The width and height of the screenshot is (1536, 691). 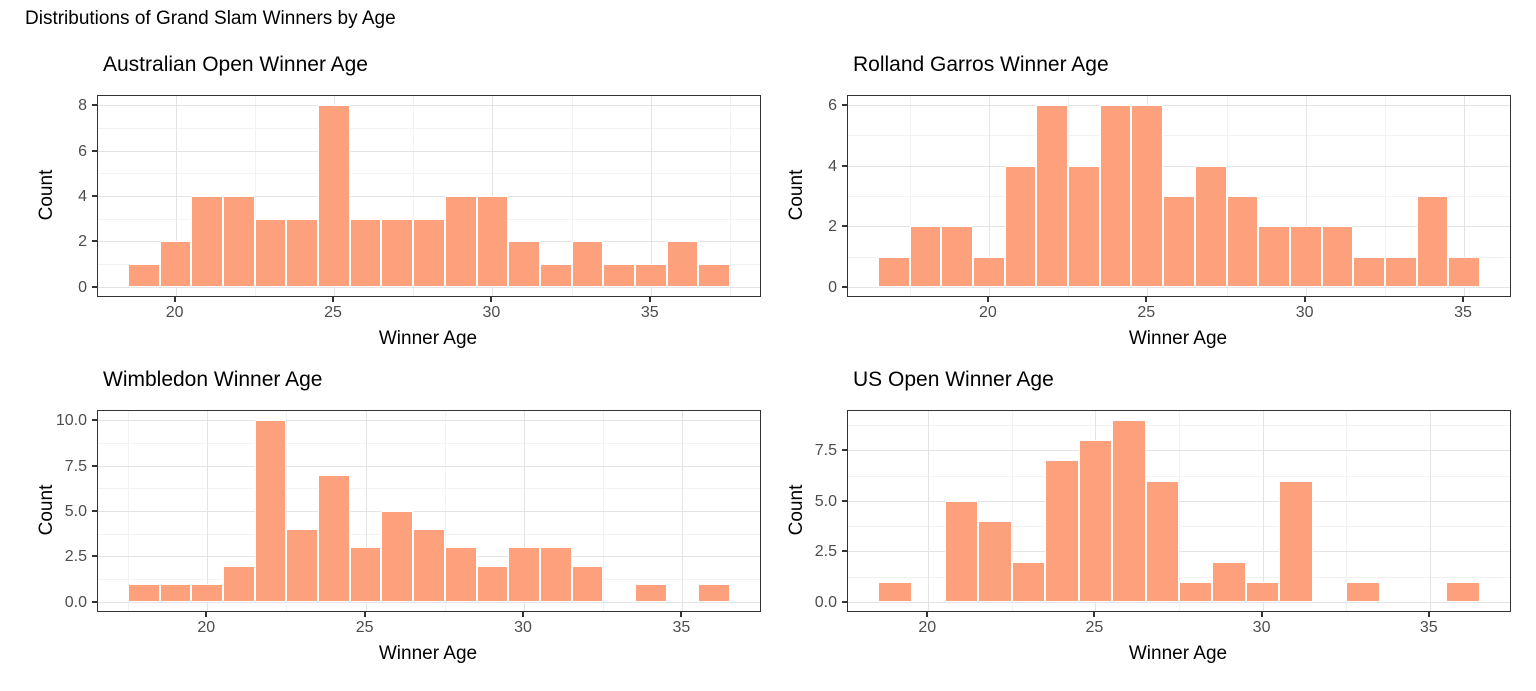 I want to click on panel-title: Rolland Garros Winner Age, so click(x=981, y=64).